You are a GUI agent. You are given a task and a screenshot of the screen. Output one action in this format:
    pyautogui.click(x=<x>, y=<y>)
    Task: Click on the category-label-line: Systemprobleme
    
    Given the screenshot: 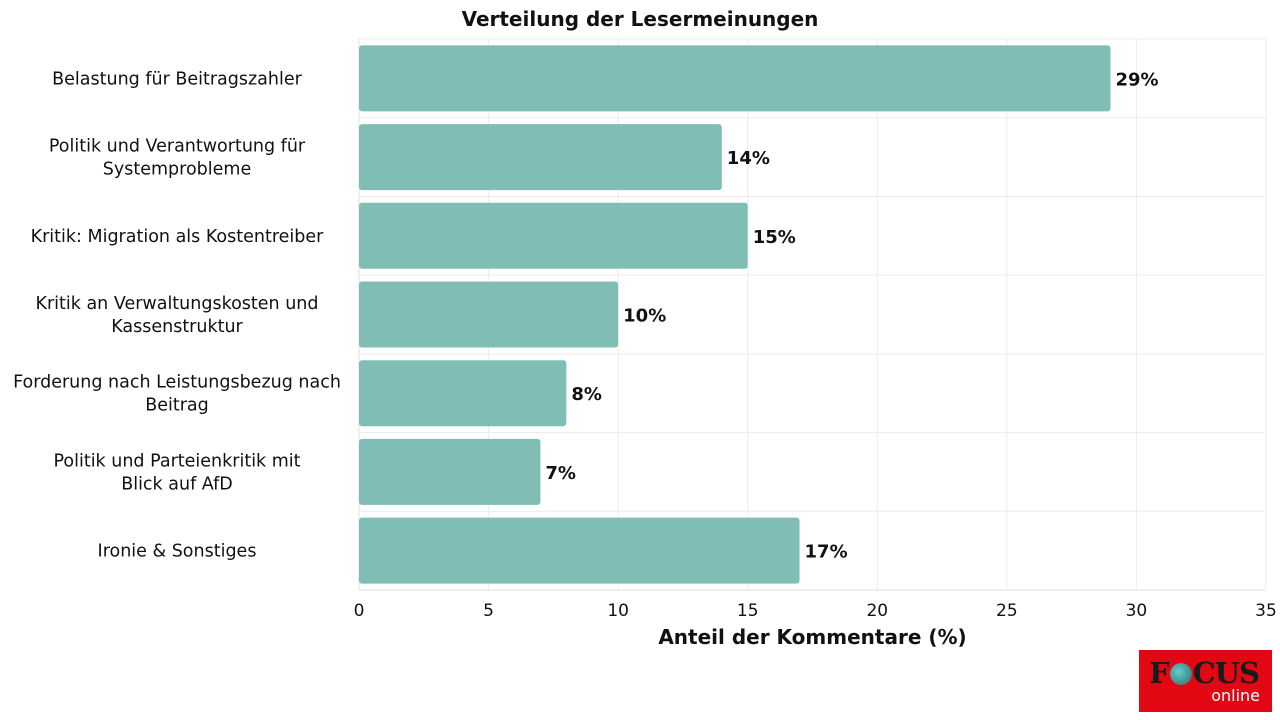 What is the action you would take?
    pyautogui.click(x=177, y=170)
    